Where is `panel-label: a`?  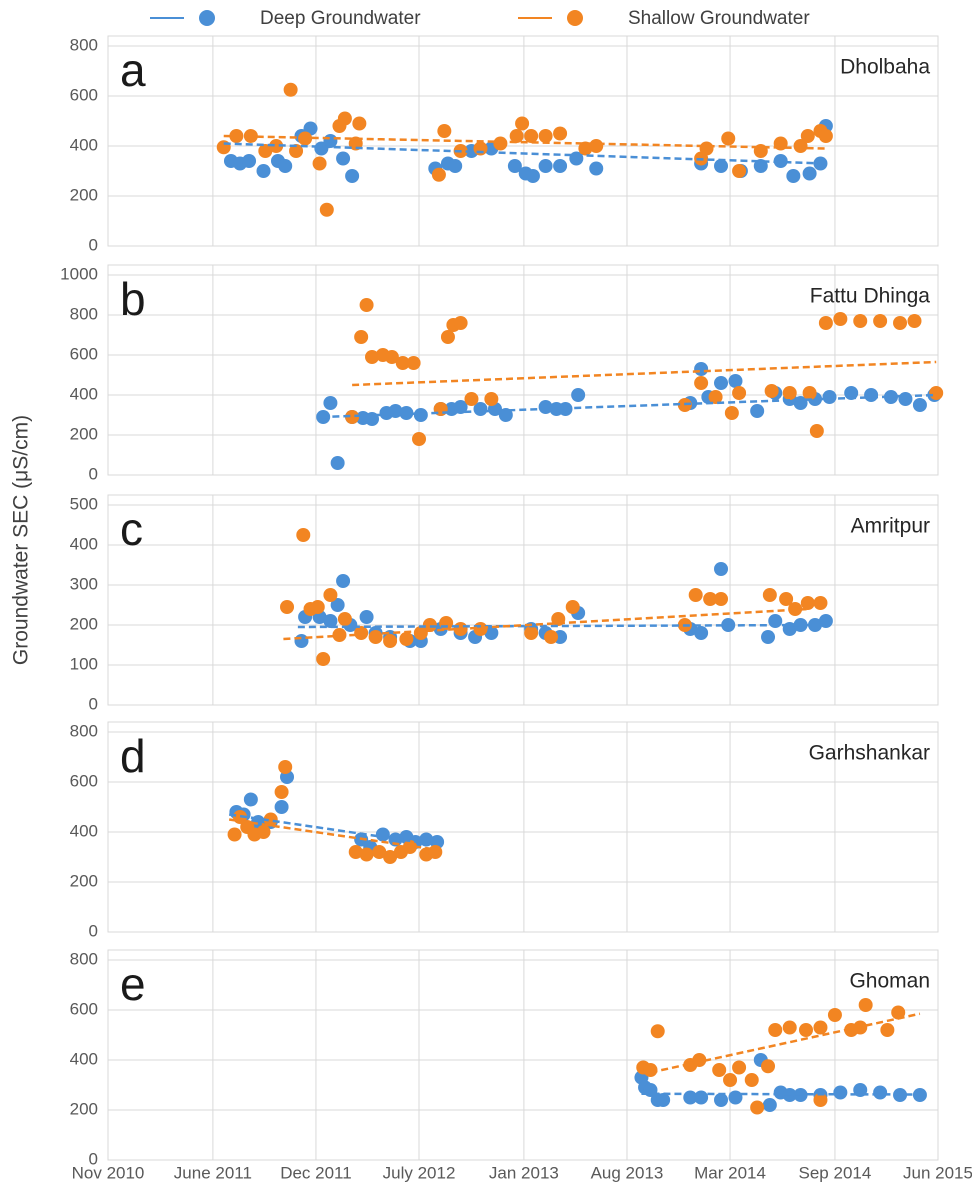
panel-label: a is located at coordinates (133, 70).